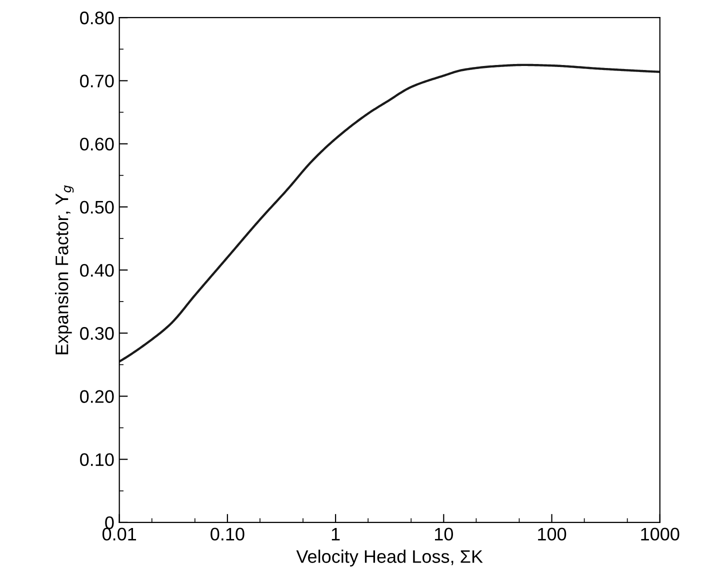  Describe the element at coordinates (444, 534) in the screenshot. I see `x-tick-label: 10` at that location.